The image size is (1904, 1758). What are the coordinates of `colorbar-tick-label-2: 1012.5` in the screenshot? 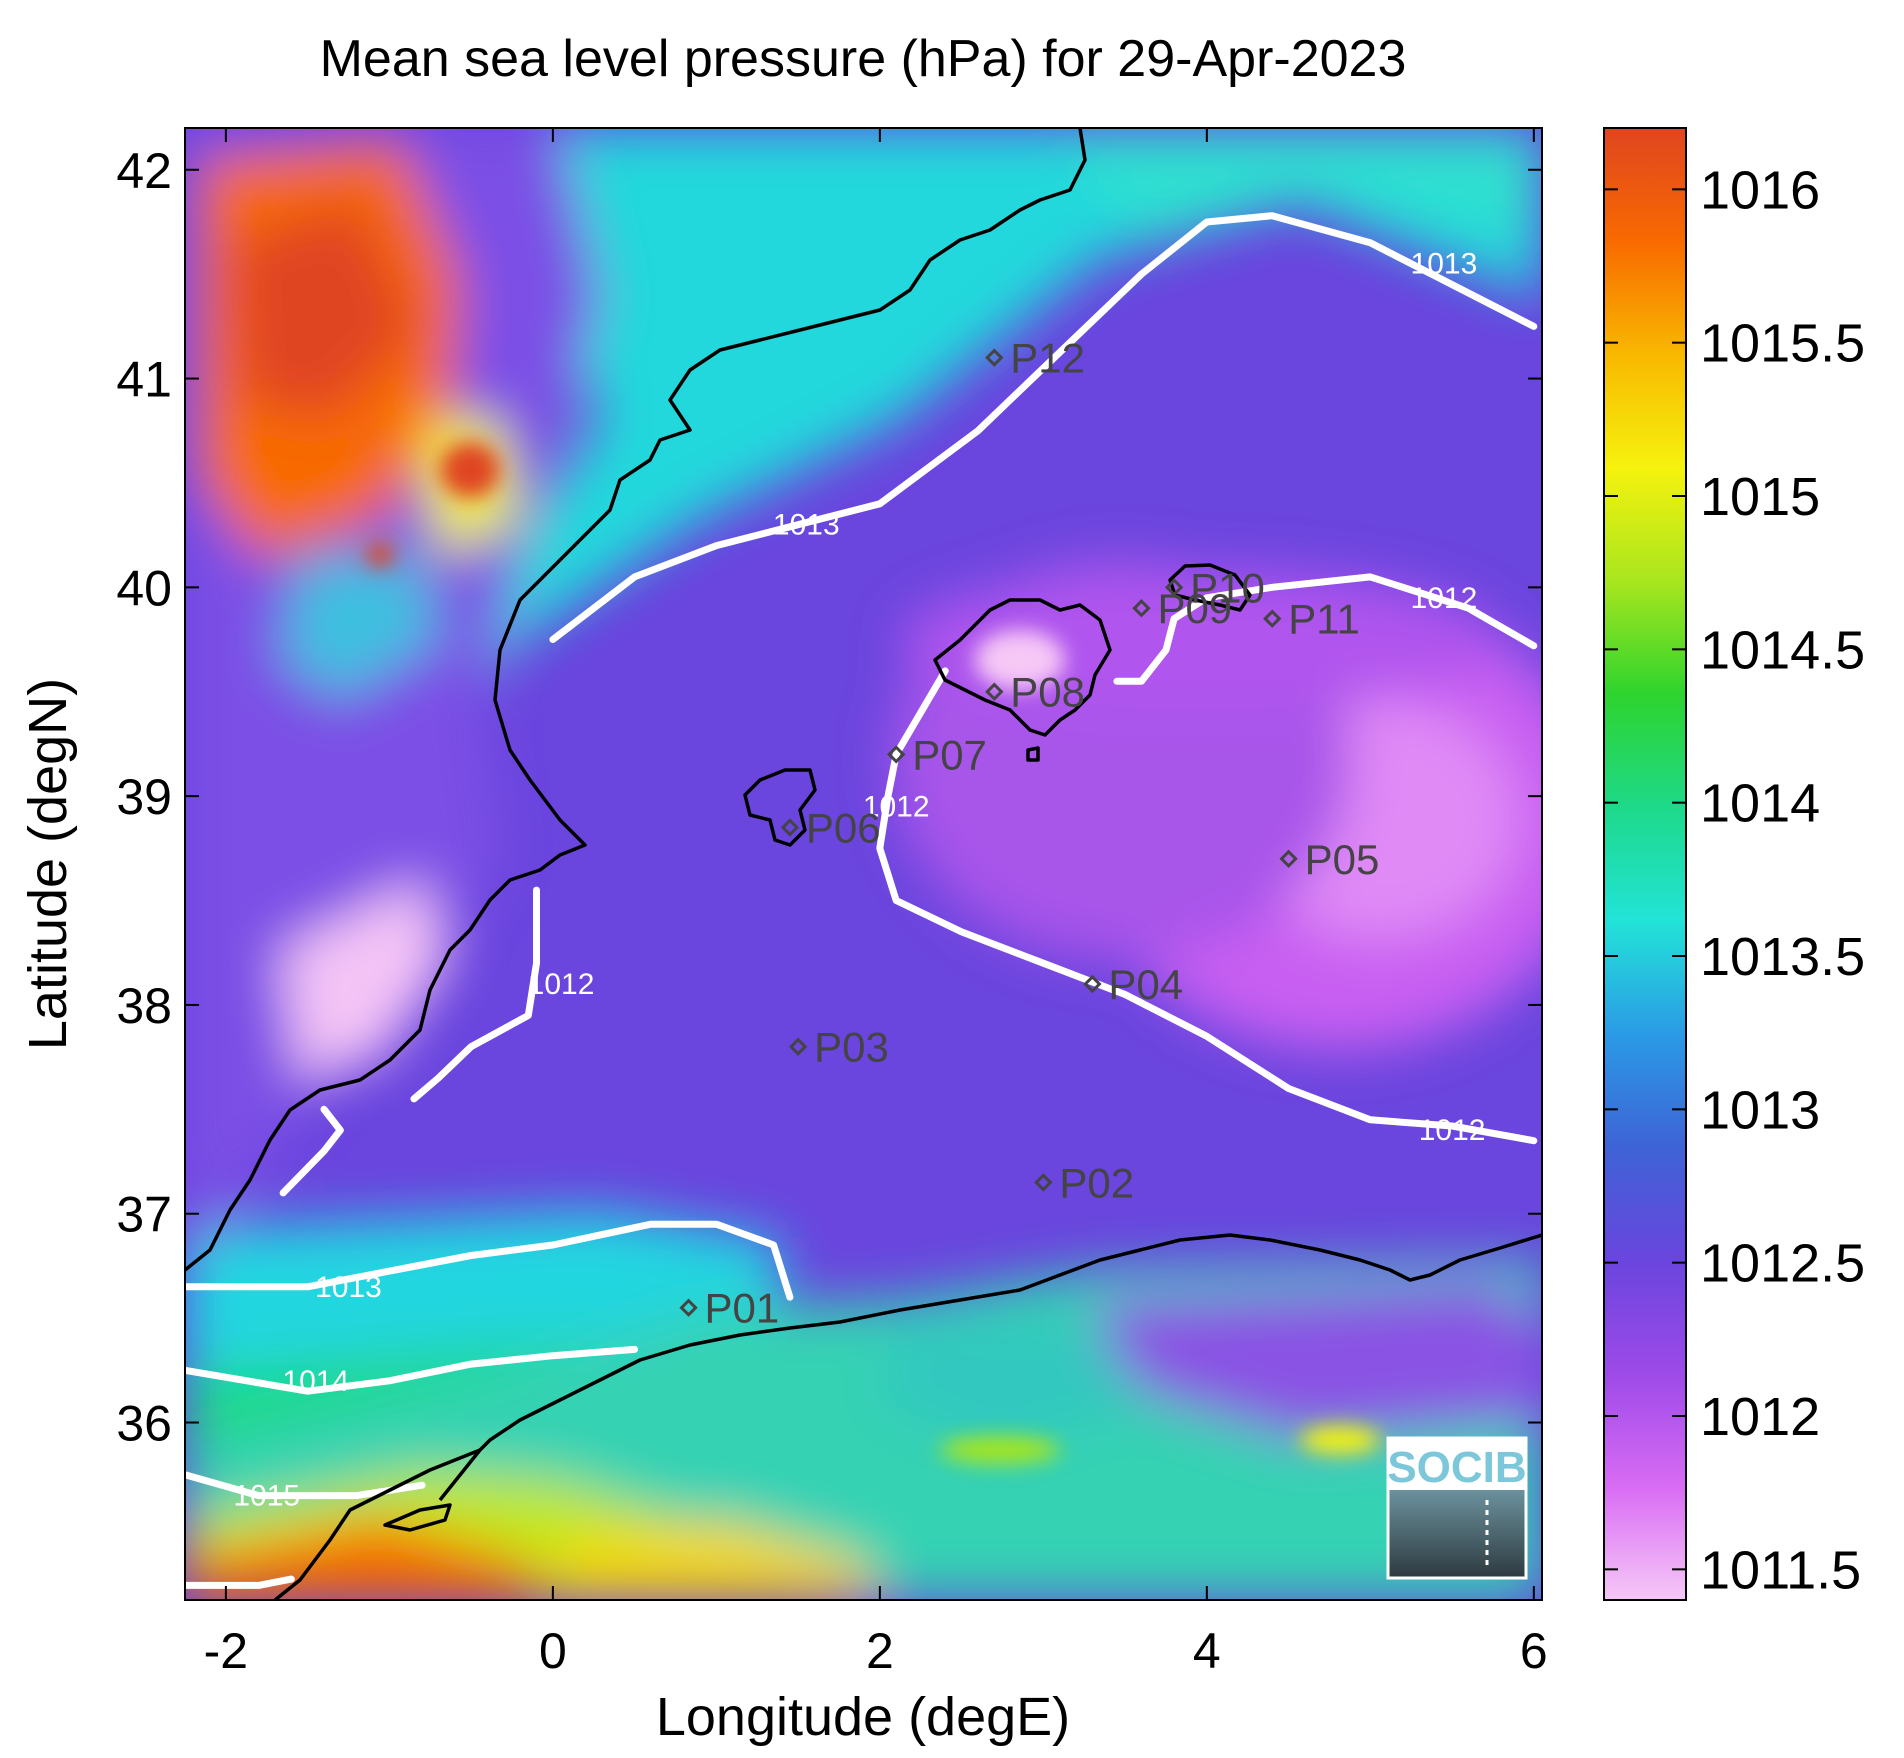 It's located at (1782, 1264).